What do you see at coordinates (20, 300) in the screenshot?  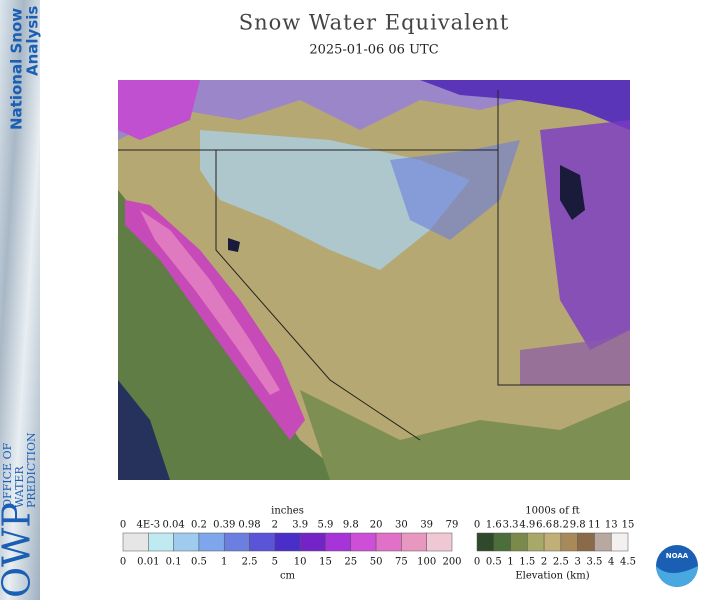 I see `sidebar-image` at bounding box center [20, 300].